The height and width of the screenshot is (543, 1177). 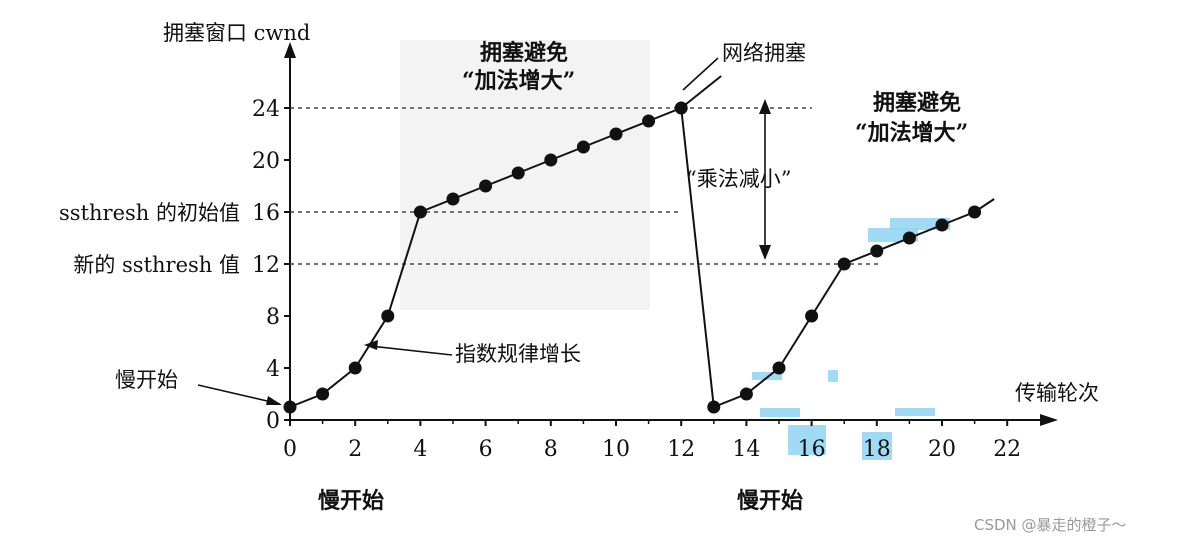 What do you see at coordinates (1057, 393) in the screenshot?
I see `x-axis-label: 传输轮次` at bounding box center [1057, 393].